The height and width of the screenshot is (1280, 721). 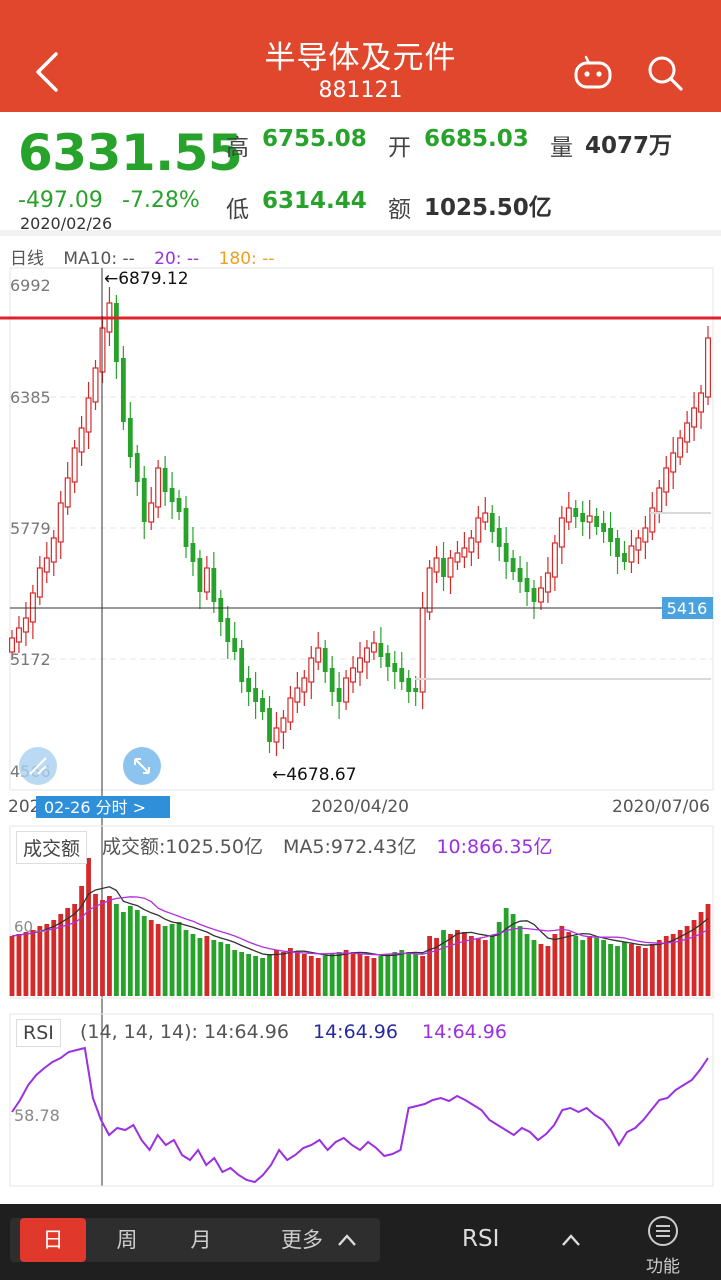 I want to click on period-week: 周, so click(x=127, y=1240).